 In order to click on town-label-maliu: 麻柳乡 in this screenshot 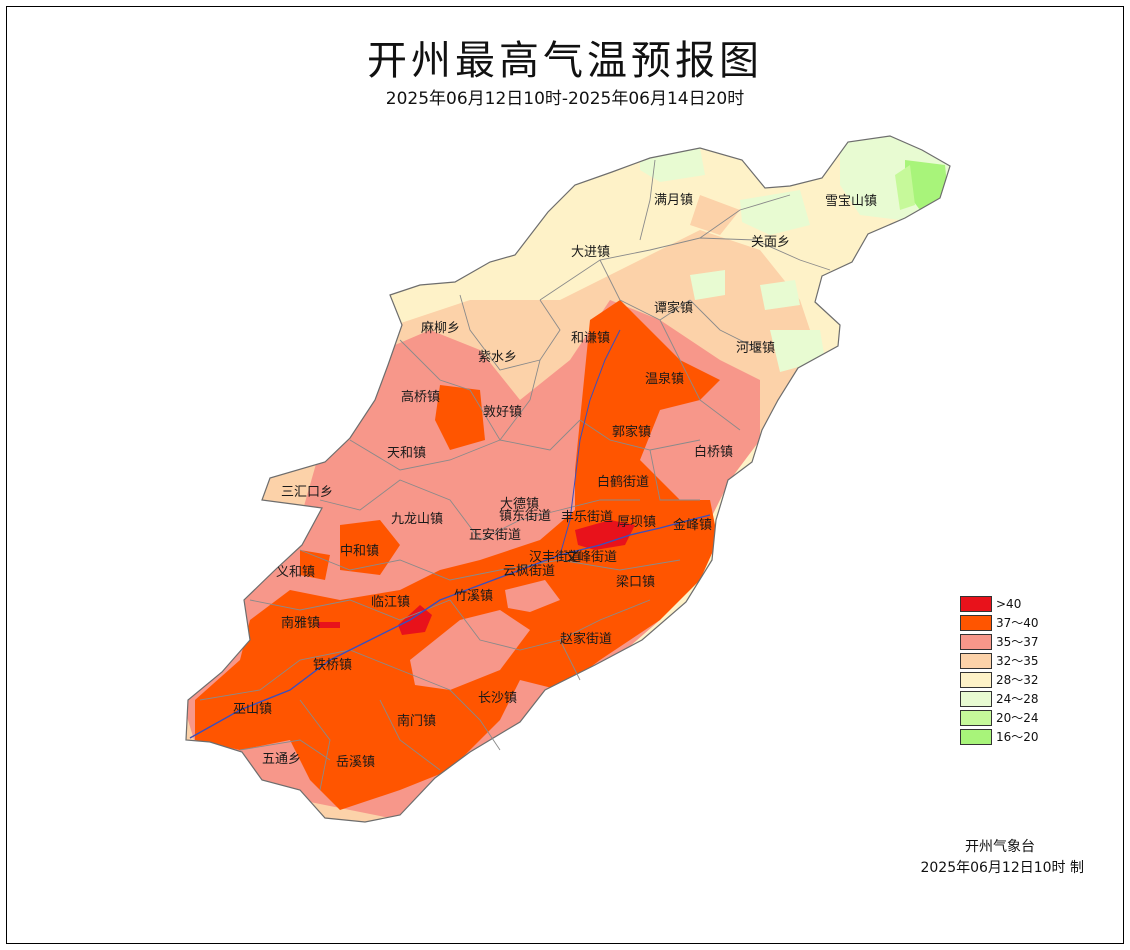, I will do `click(440, 328)`.